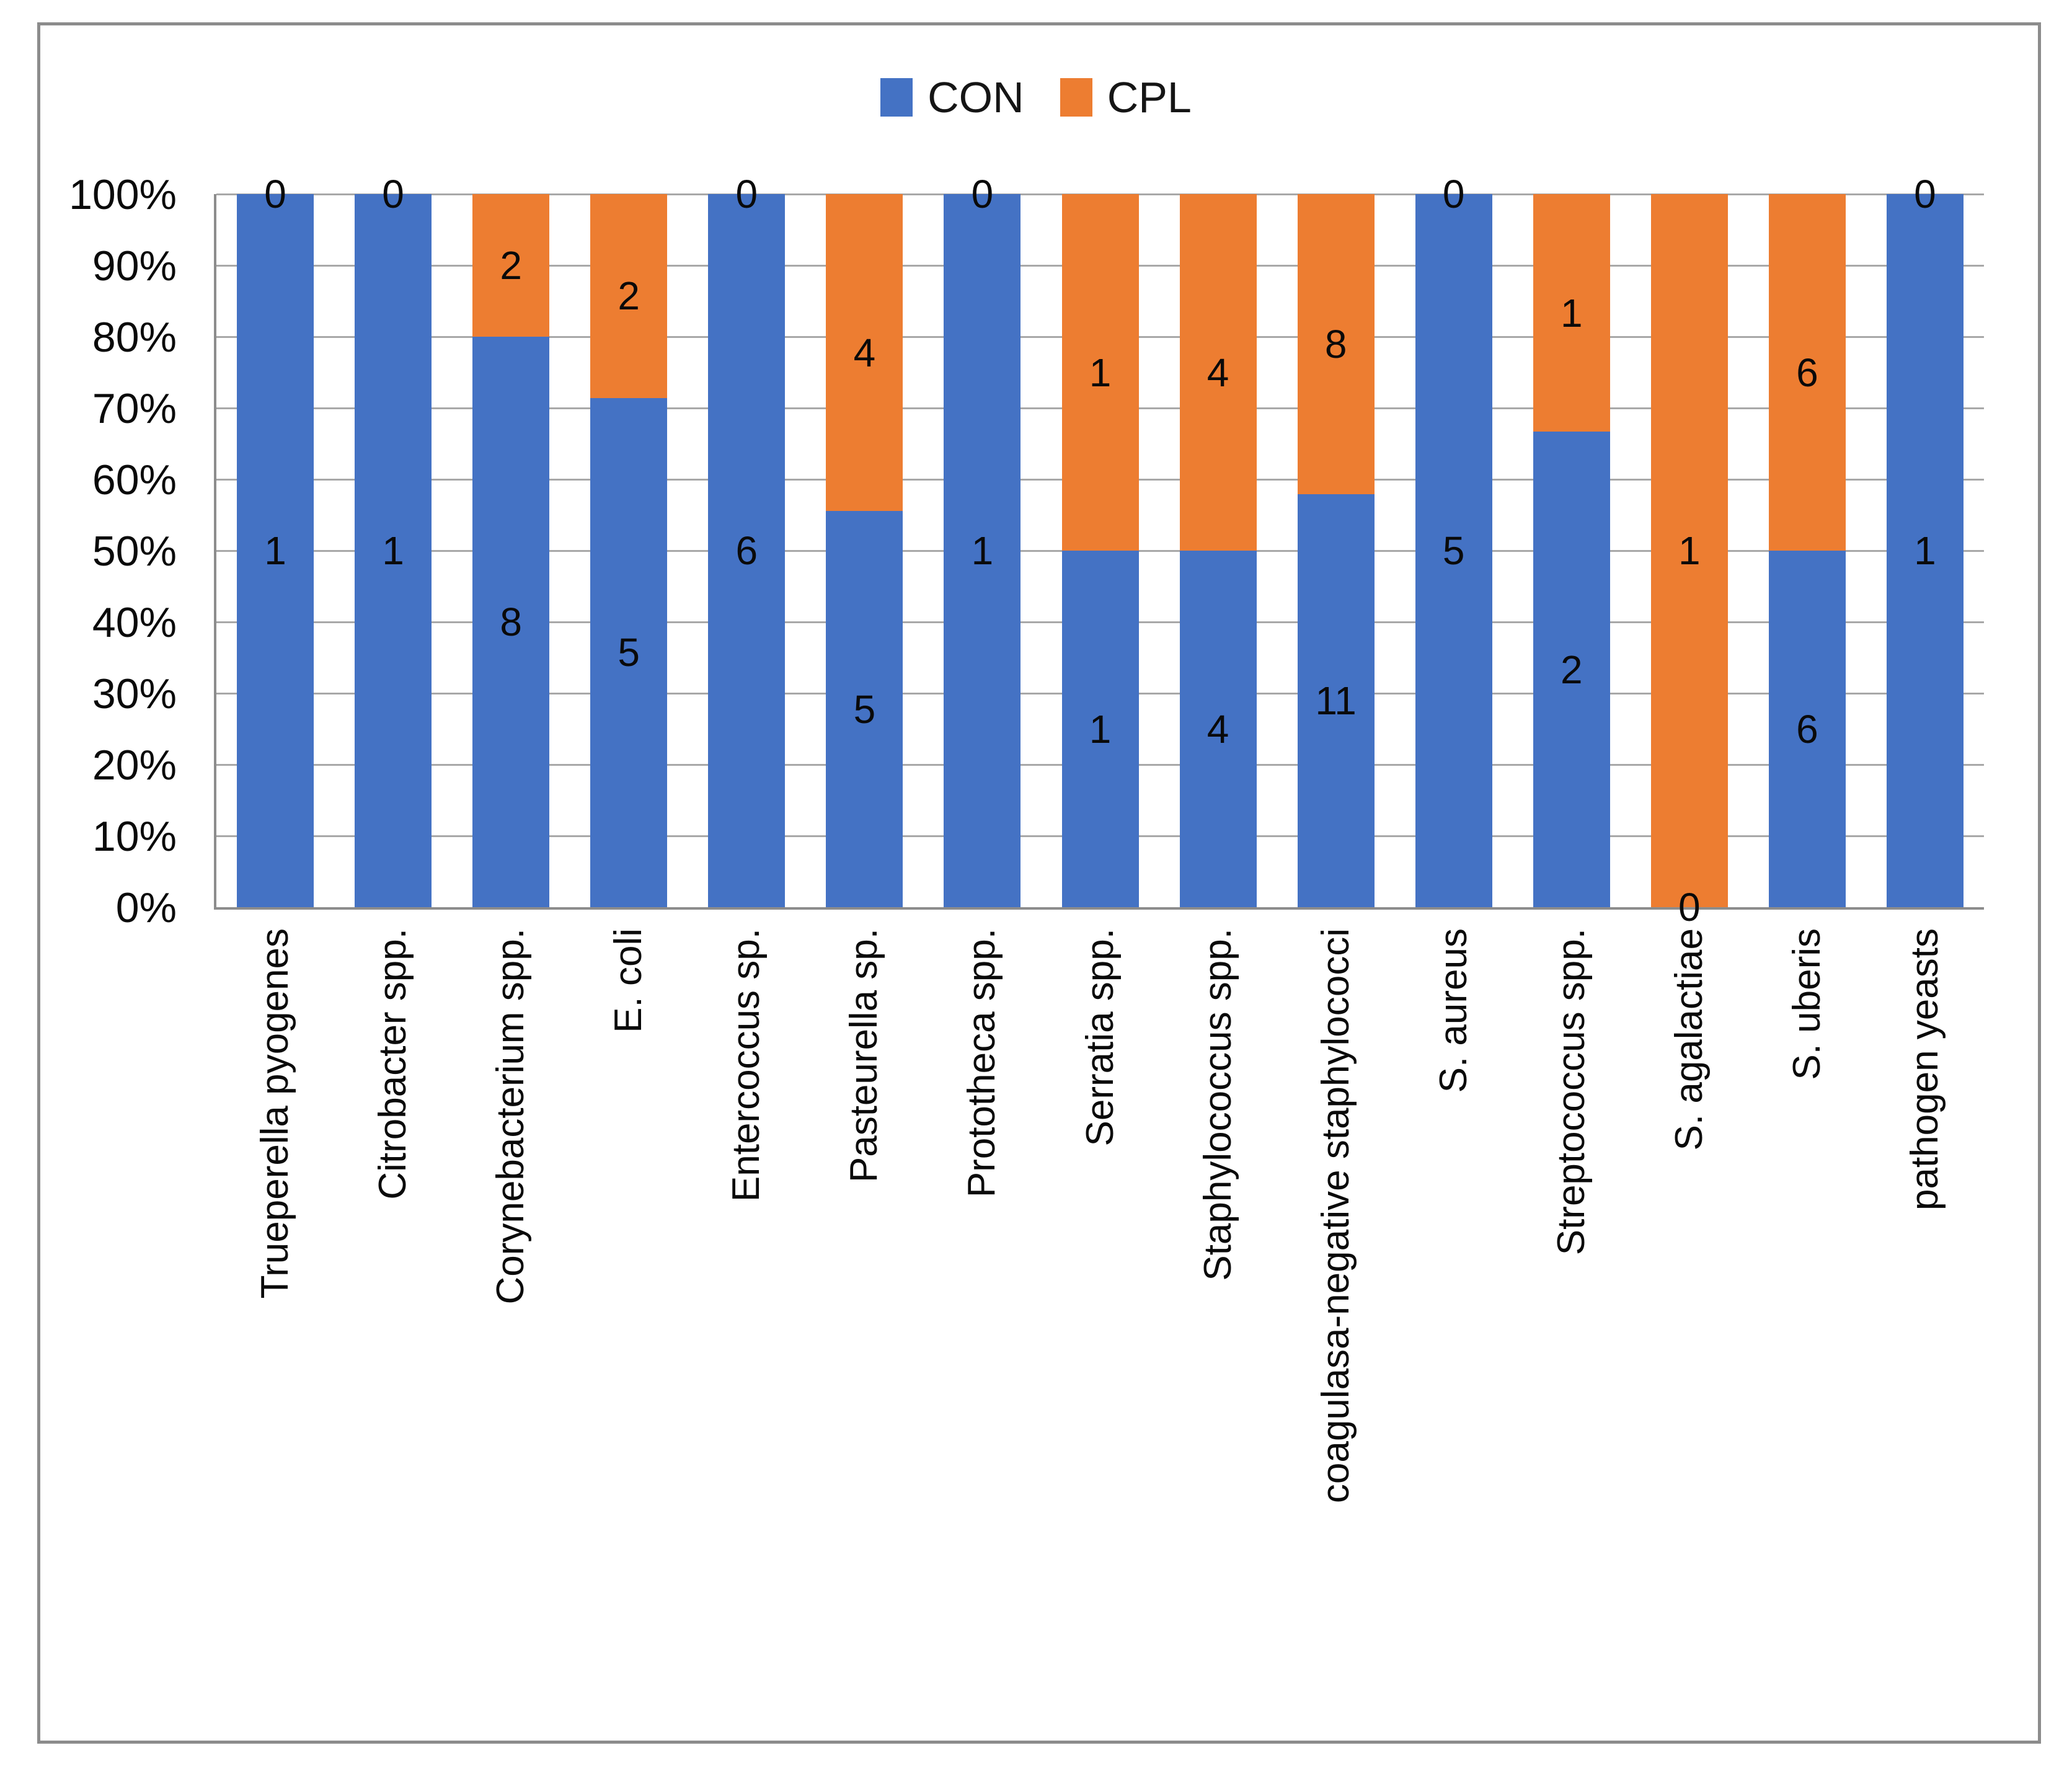 The image size is (2072, 1766). I want to click on data-label-cpl: 6, so click(1807, 372).